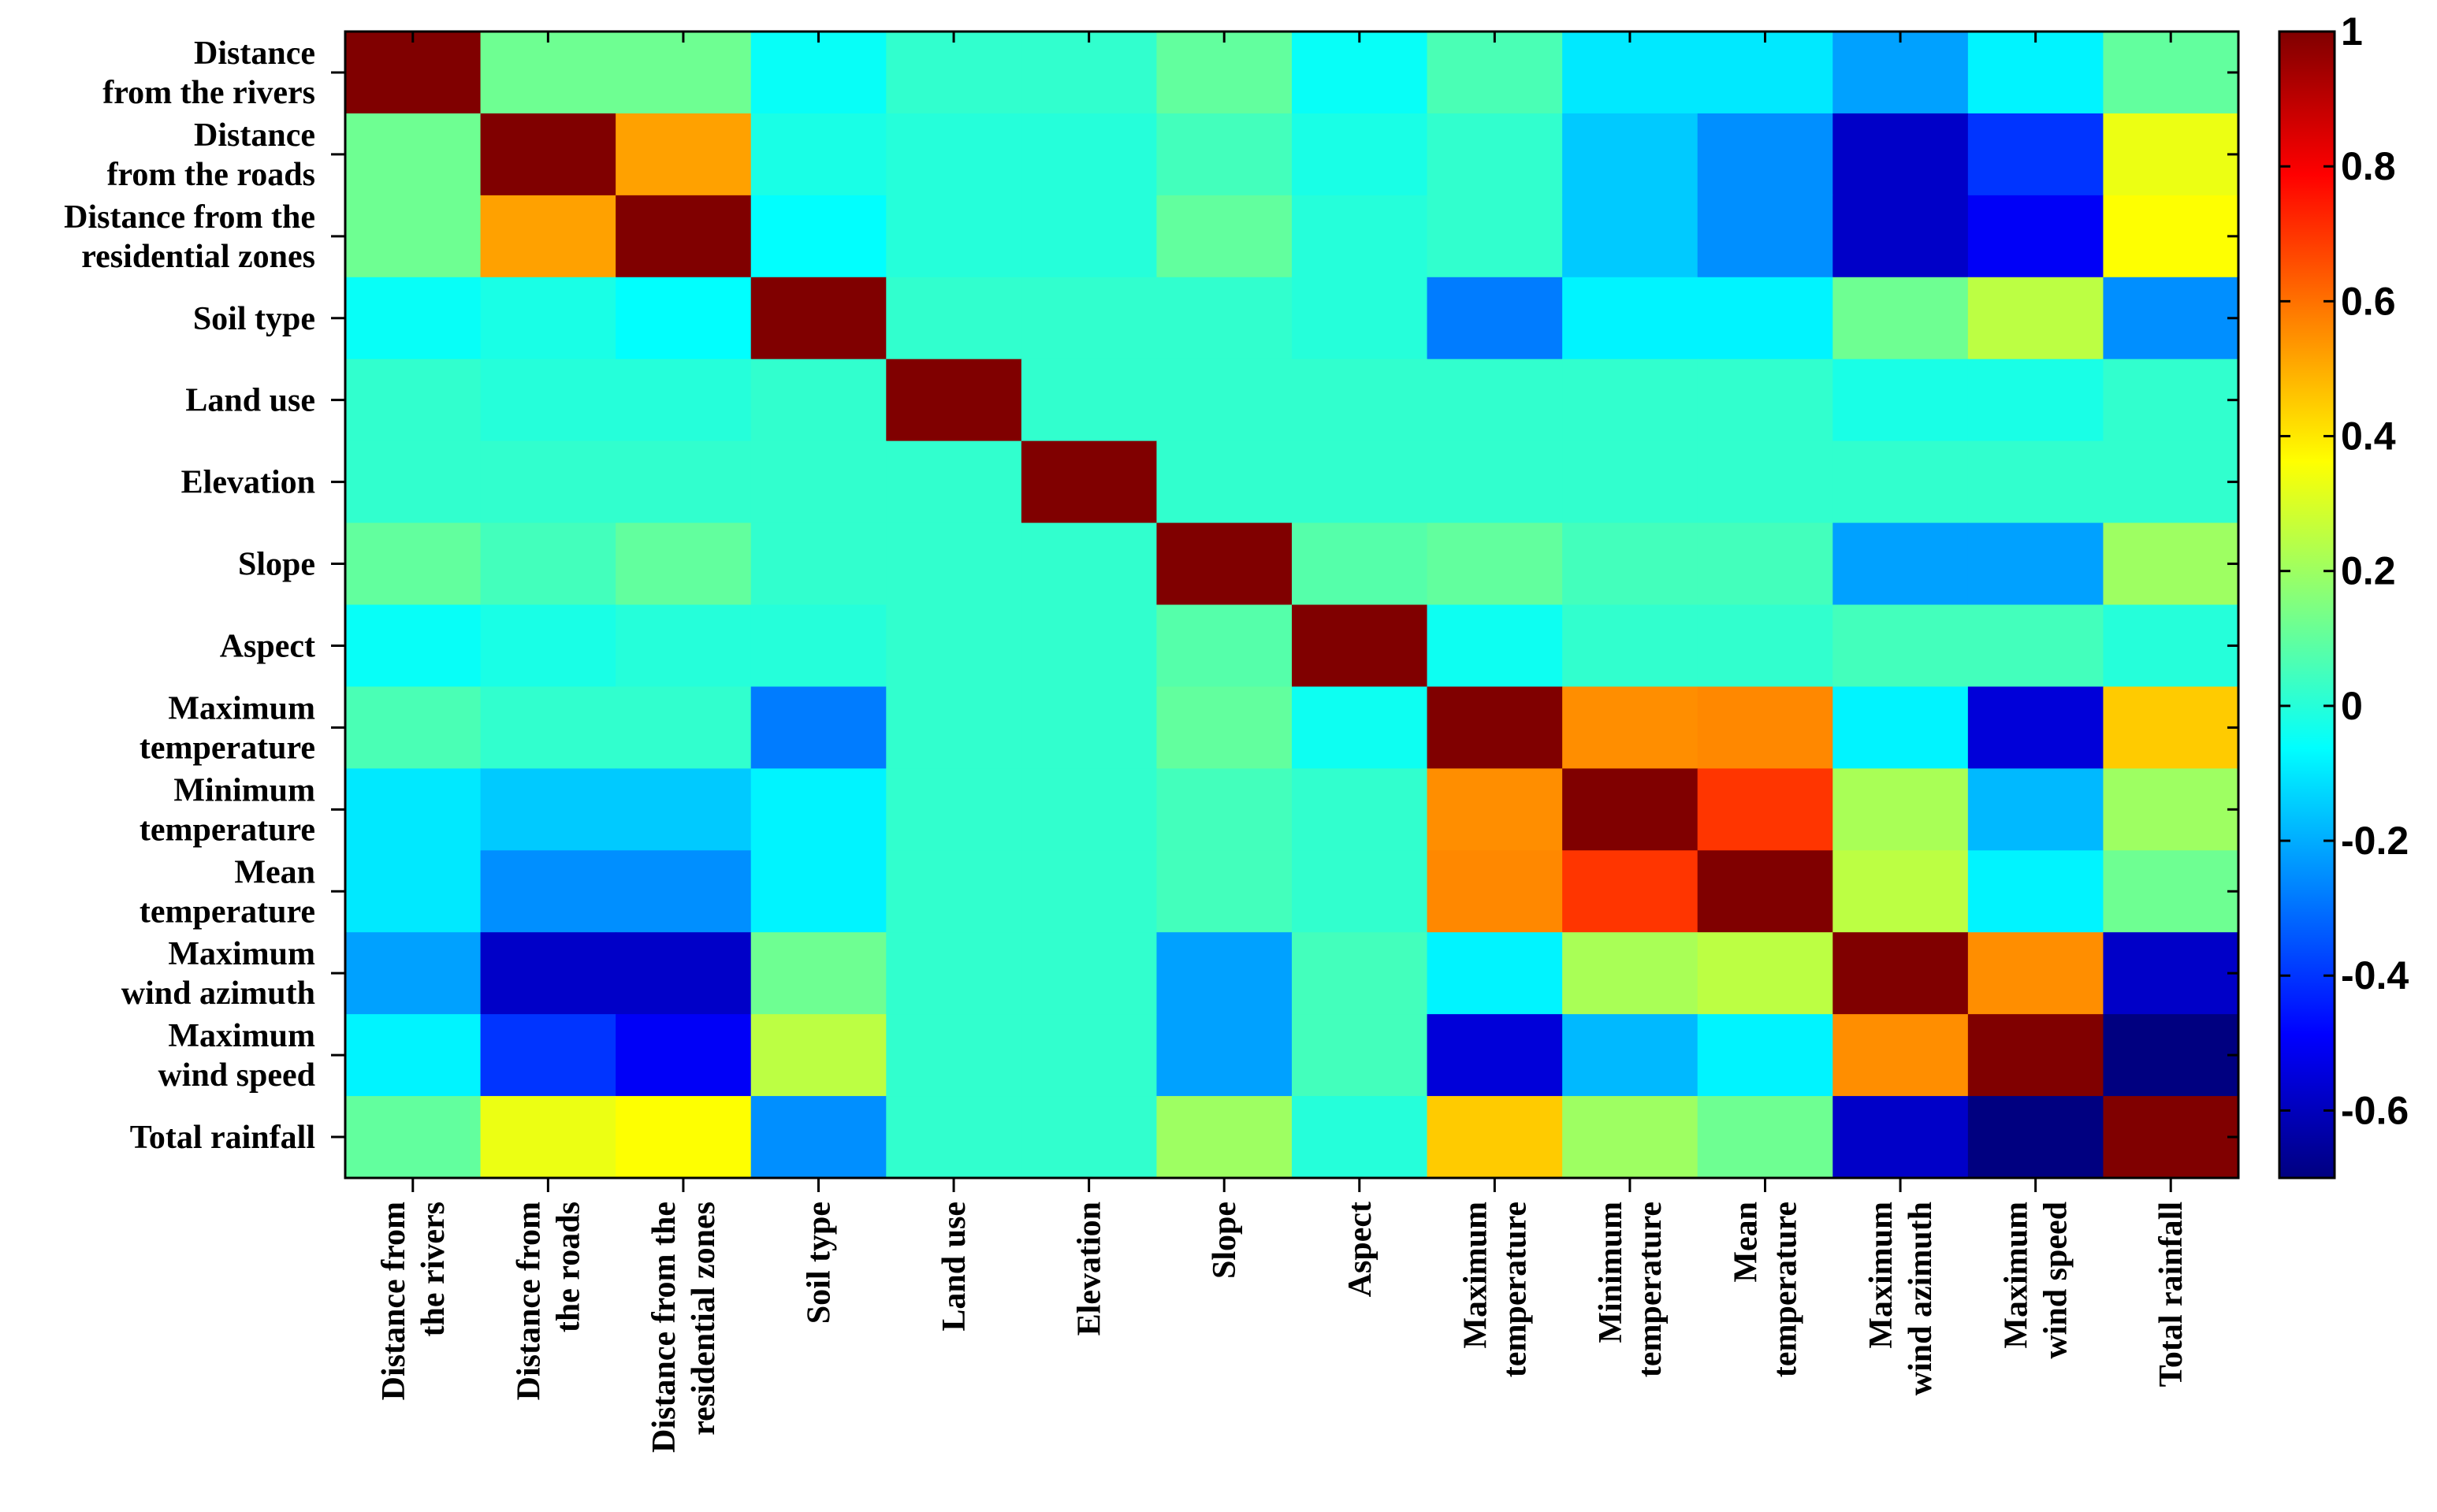 The width and height of the screenshot is (2437, 1512). What do you see at coordinates (1630, 482) in the screenshot?
I see `heatmap-cell-r5-c9` at bounding box center [1630, 482].